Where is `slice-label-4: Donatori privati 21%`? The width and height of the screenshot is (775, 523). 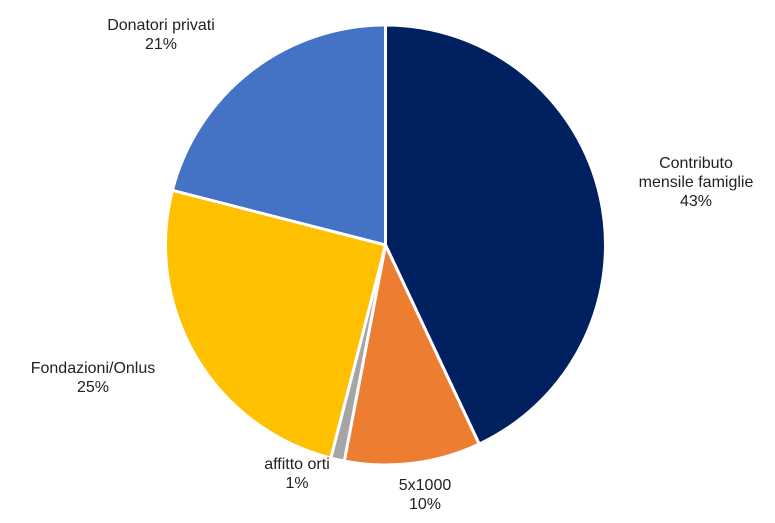
slice-label-4: Donatori privati 21% is located at coordinates (161, 35).